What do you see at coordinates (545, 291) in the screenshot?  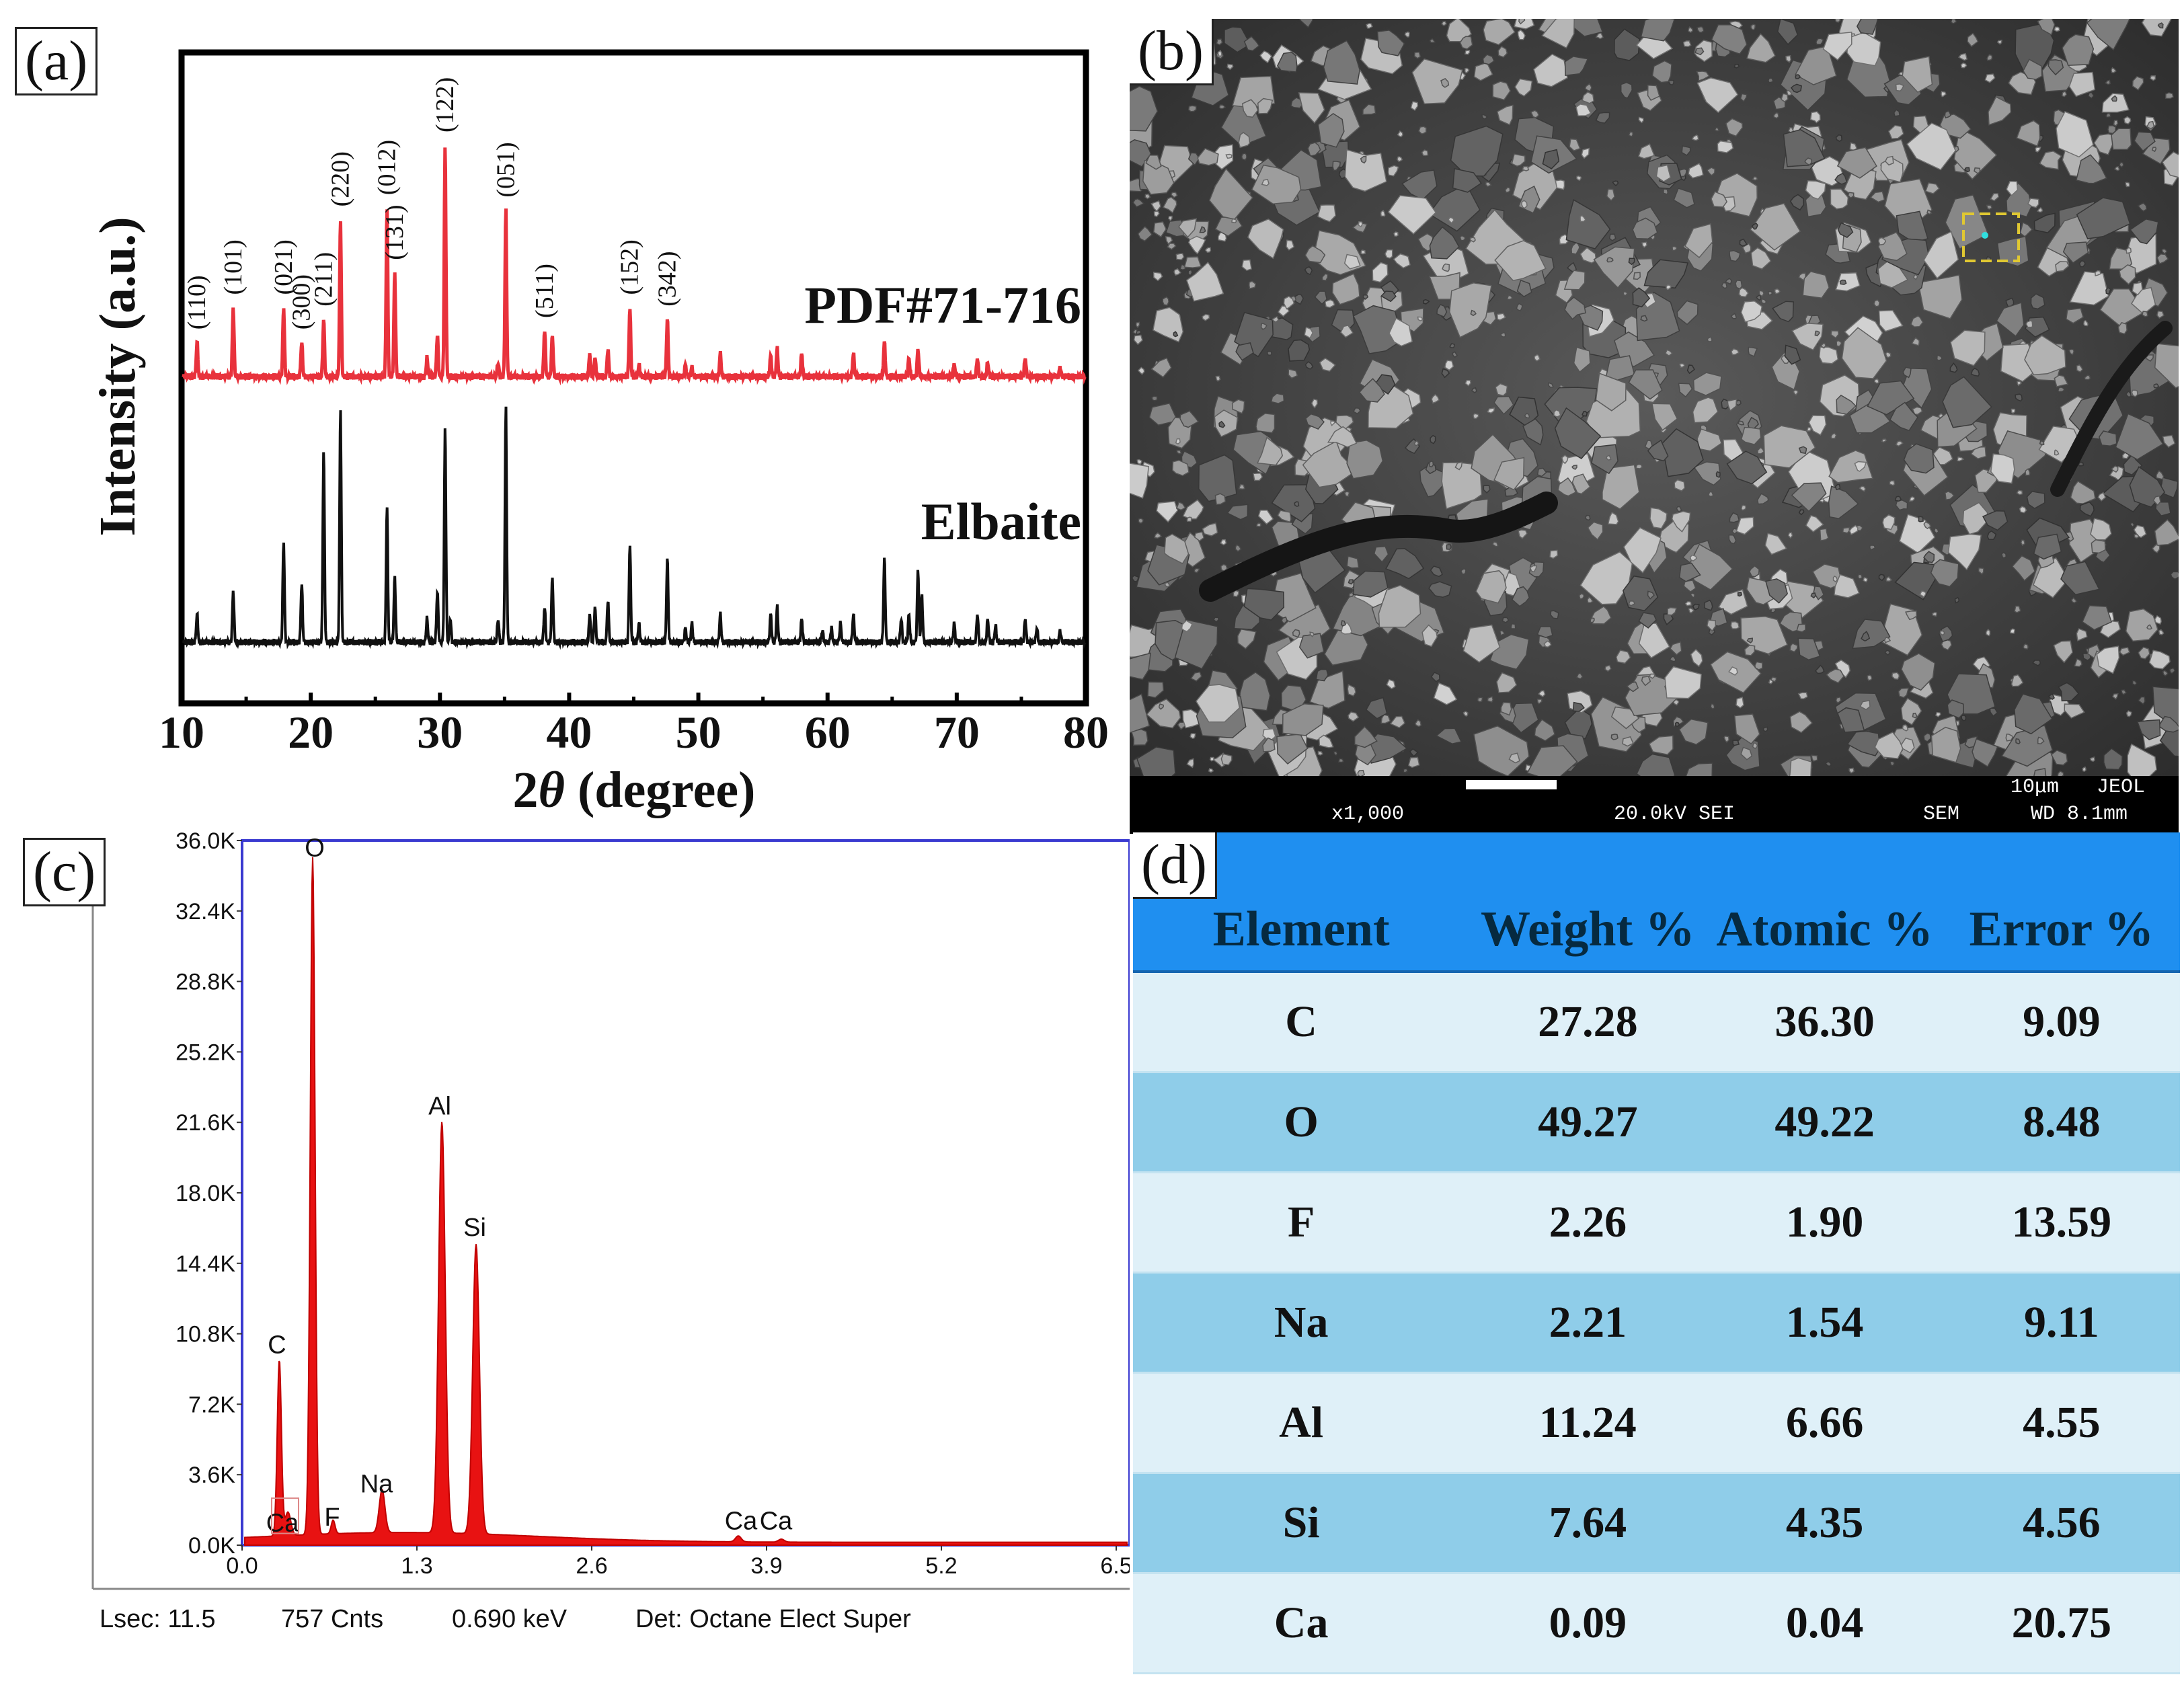 I see `miller-index-label: (511)` at bounding box center [545, 291].